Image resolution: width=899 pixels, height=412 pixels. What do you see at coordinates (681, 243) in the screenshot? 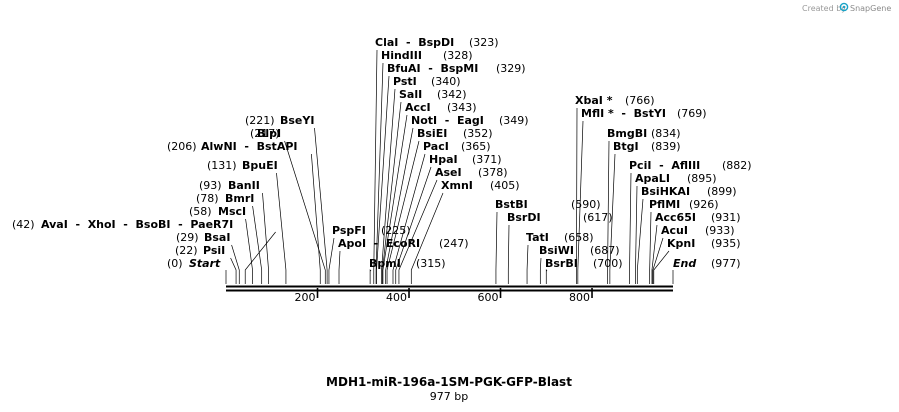
I see `enzyme-name: KpnI` at bounding box center [681, 243].